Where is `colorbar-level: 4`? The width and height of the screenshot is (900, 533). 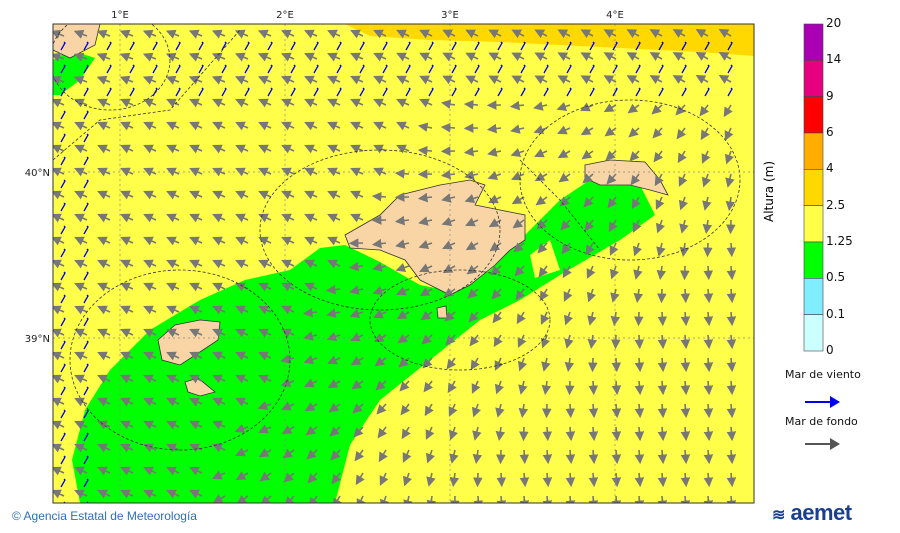
colorbar-level: 4 is located at coordinates (830, 168).